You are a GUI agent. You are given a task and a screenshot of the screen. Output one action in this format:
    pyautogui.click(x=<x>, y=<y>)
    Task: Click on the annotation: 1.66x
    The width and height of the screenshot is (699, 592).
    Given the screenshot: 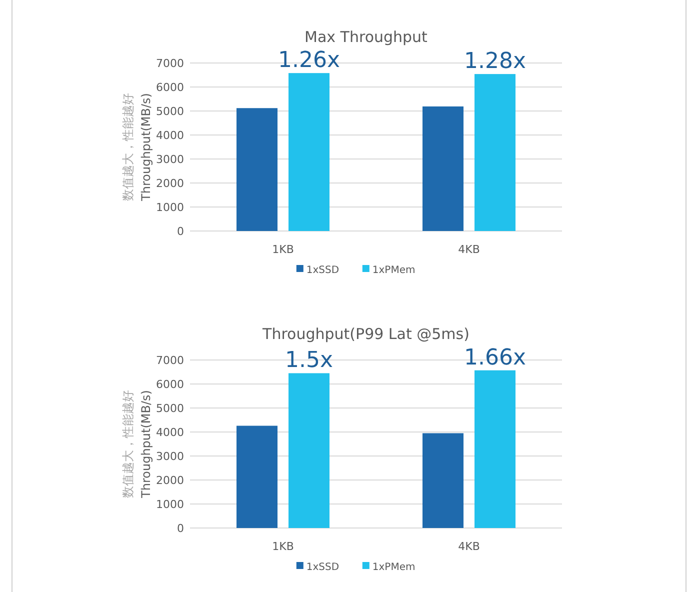 What is the action you would take?
    pyautogui.click(x=495, y=357)
    